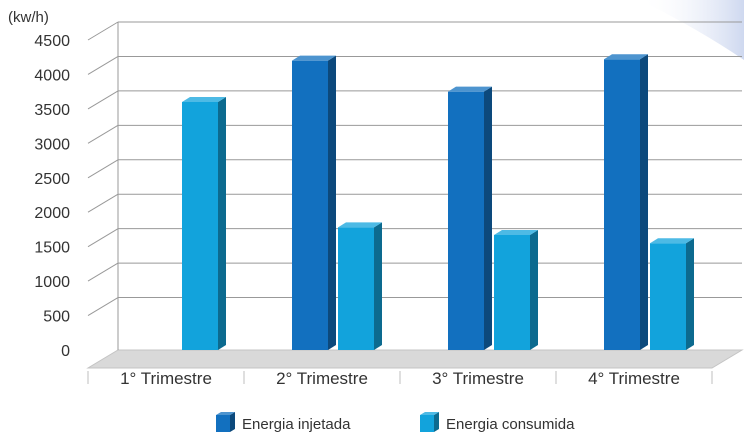  Describe the element at coordinates (692, 30) in the screenshot. I see `background-decoration` at that location.